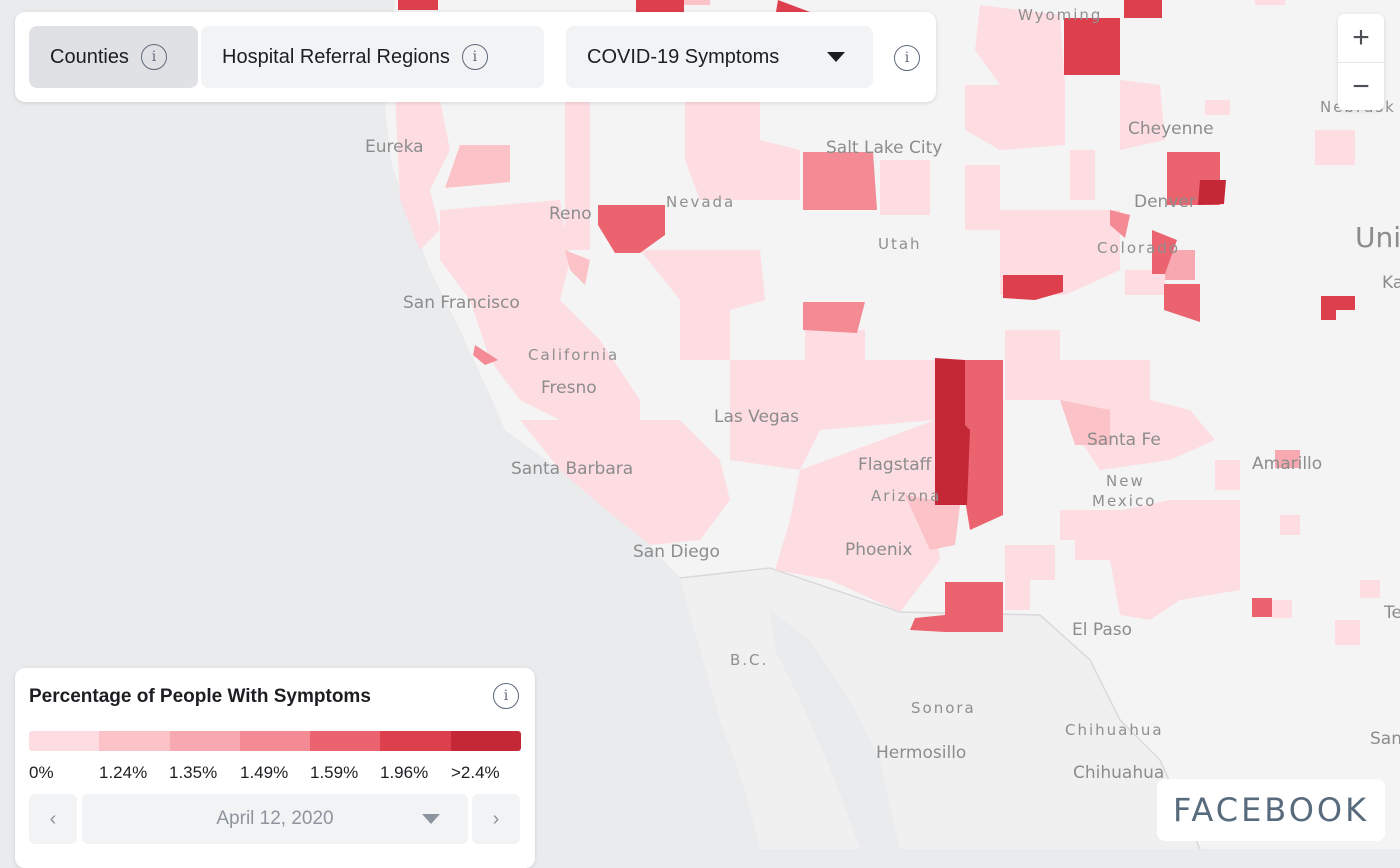 Image resolution: width=1400 pixels, height=868 pixels. I want to click on place-label: California, so click(573, 355).